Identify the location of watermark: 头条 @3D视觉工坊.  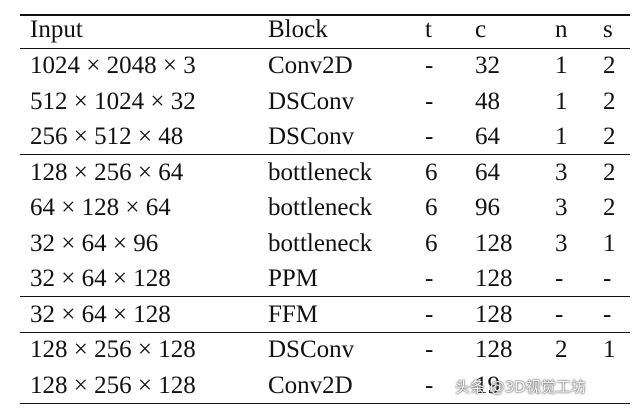
(520, 387).